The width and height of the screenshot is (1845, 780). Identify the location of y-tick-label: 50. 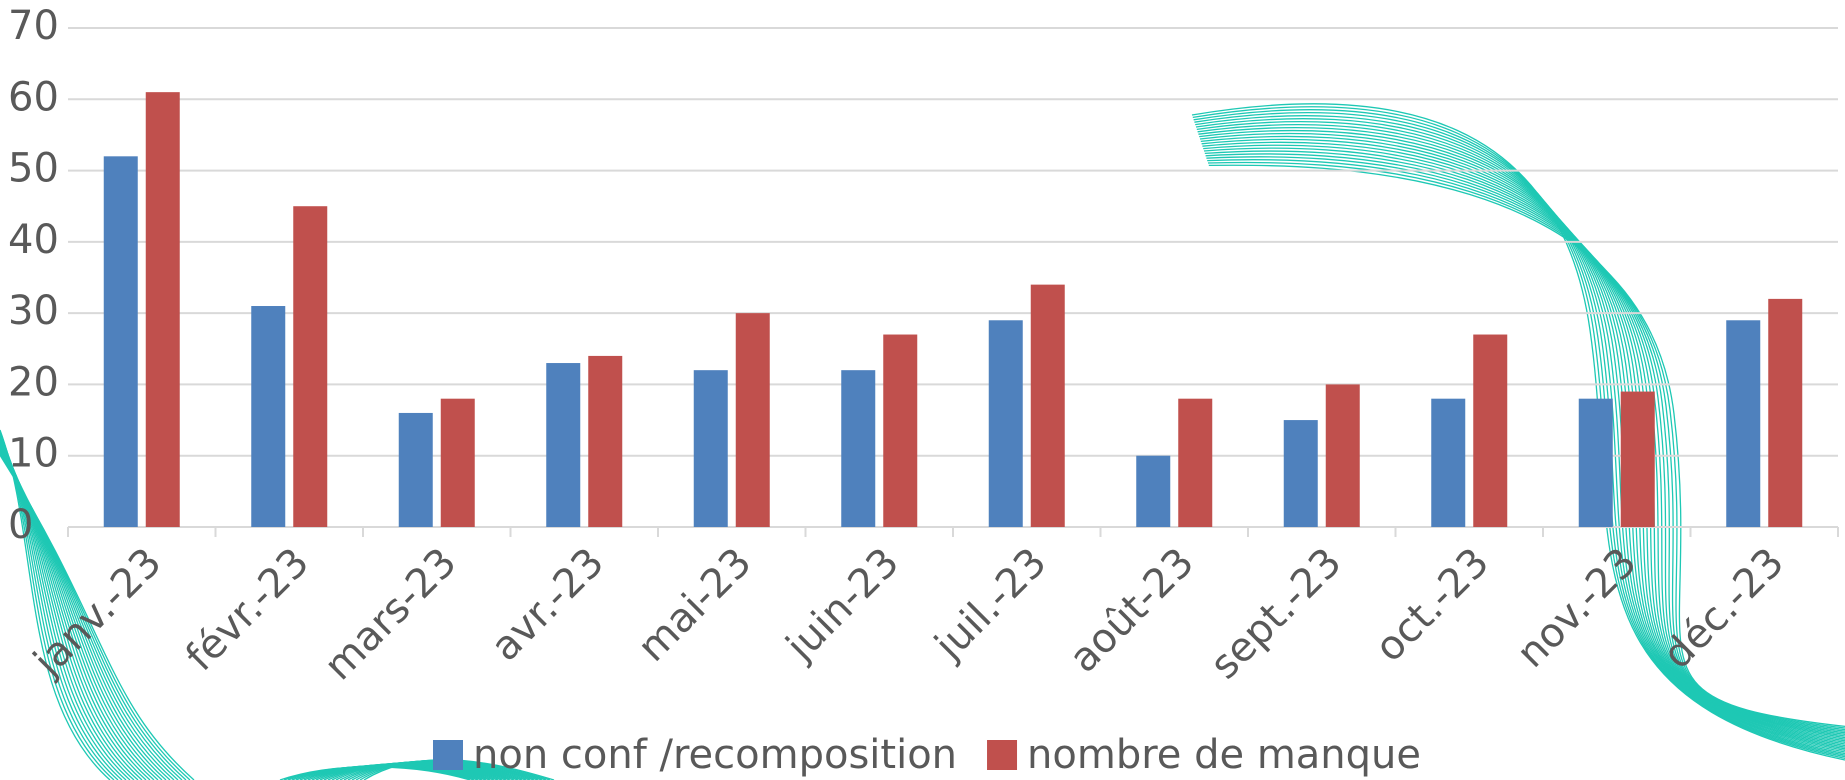
(33, 169).